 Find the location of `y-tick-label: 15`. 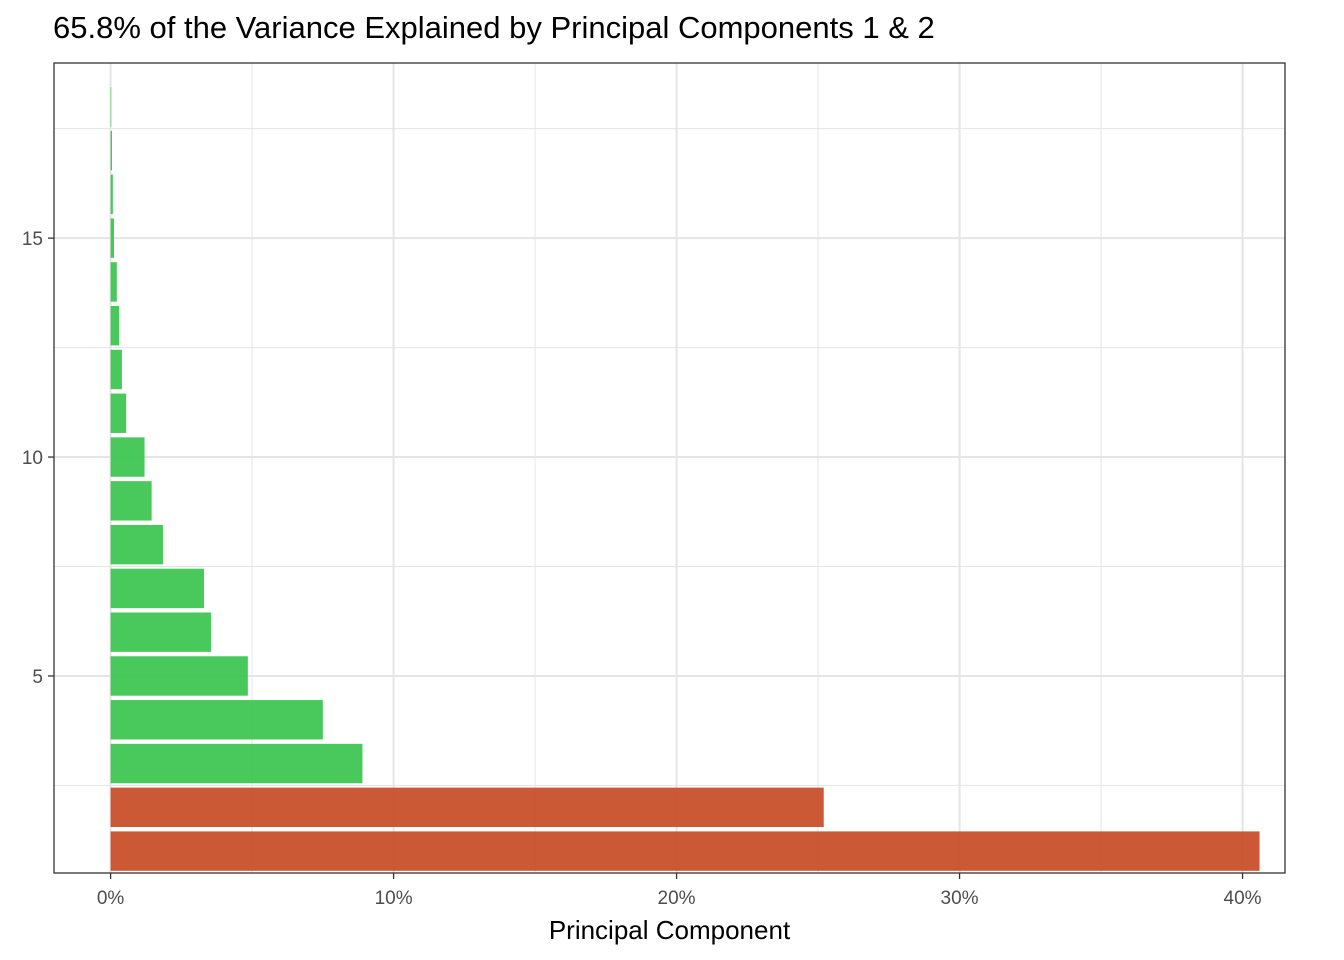

y-tick-label: 15 is located at coordinates (32, 239).